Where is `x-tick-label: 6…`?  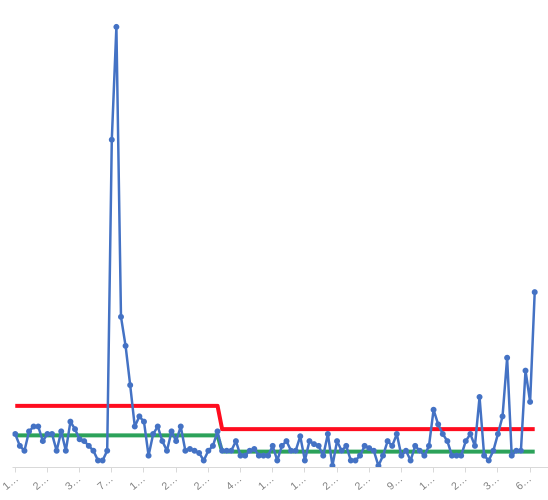
x-tick-label: 6… is located at coordinates (524, 482).